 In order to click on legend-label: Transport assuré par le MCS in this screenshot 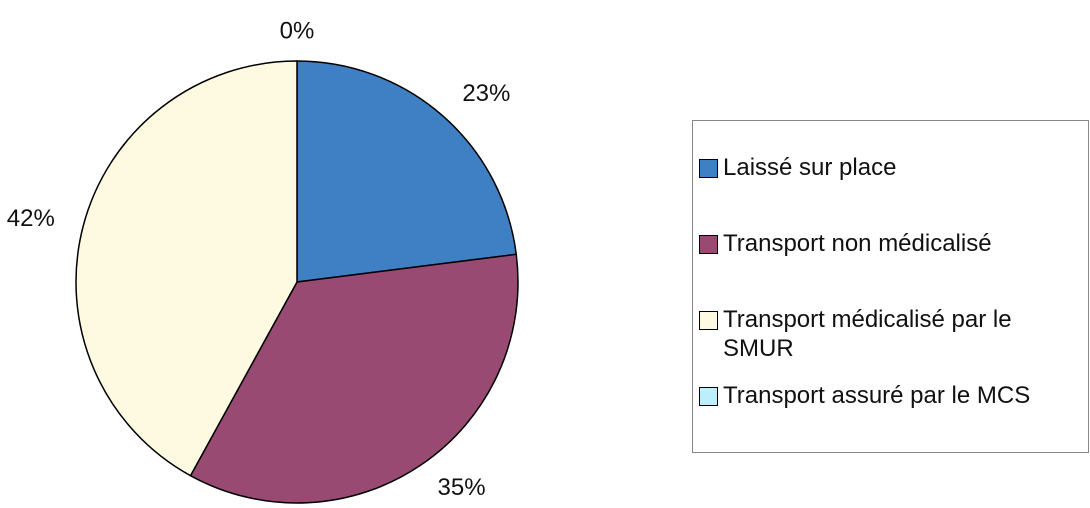, I will do `click(877, 395)`.